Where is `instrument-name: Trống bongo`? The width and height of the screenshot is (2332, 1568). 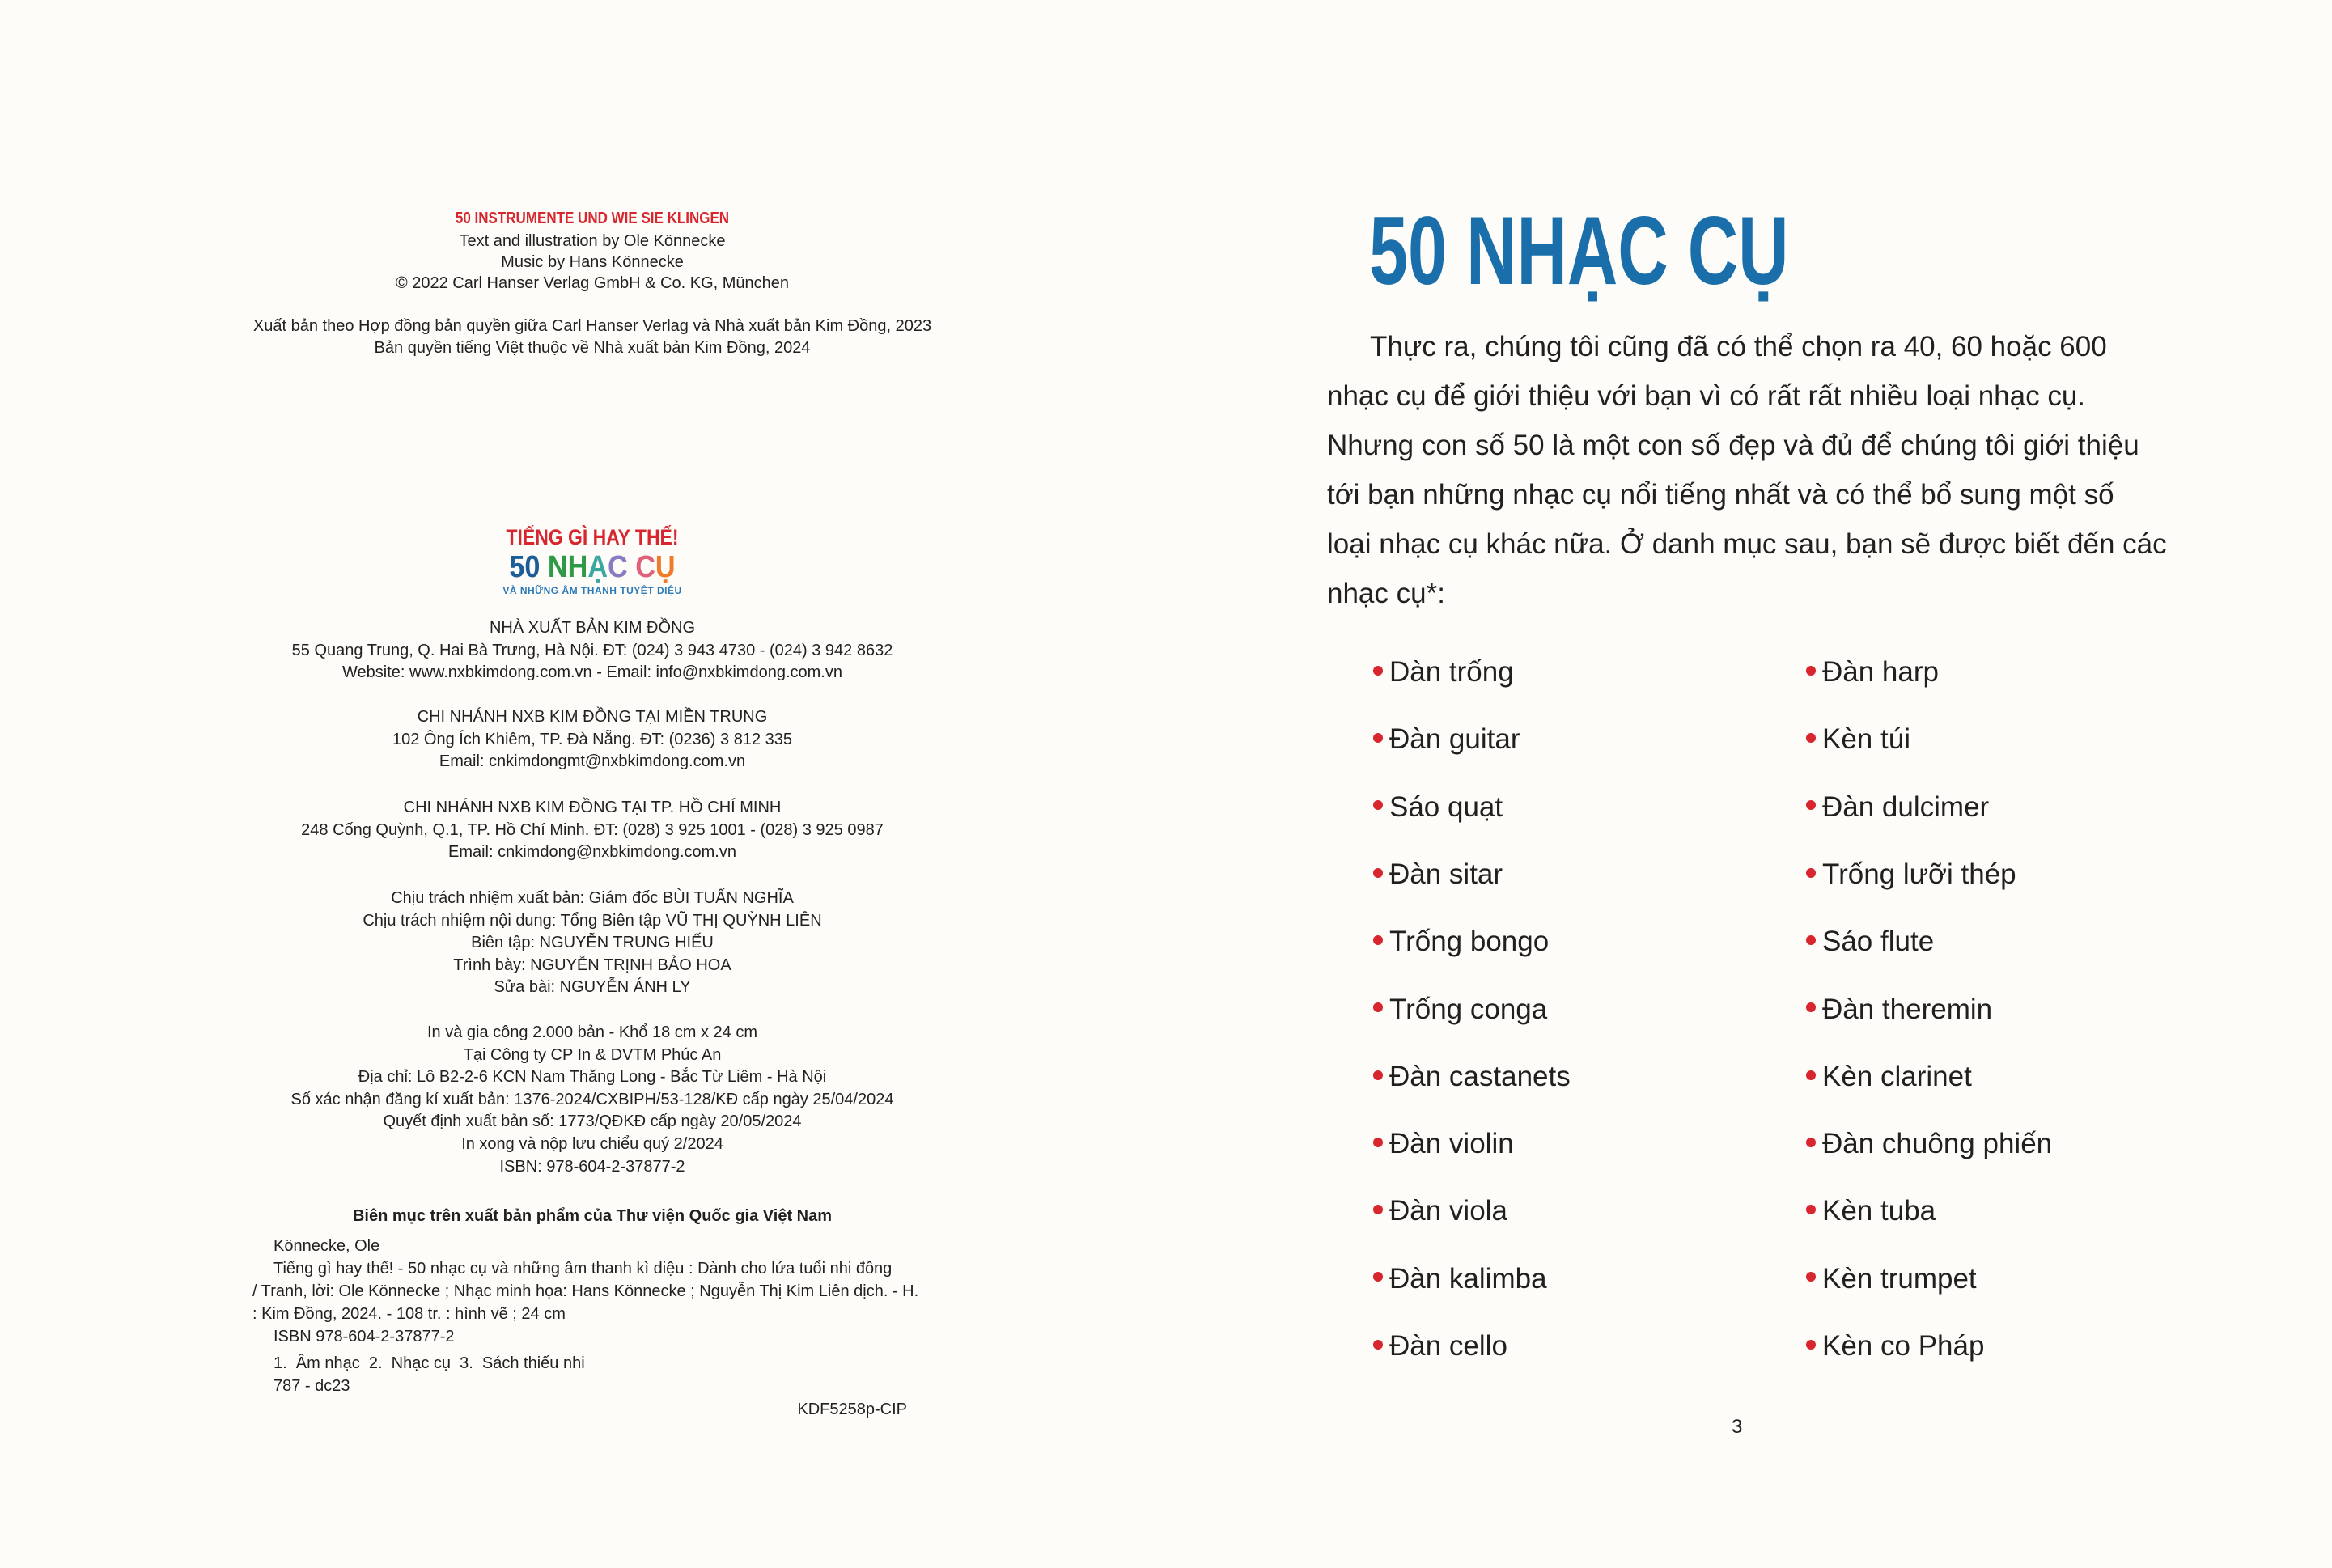
instrument-name: Trống bongo is located at coordinates (1469, 942).